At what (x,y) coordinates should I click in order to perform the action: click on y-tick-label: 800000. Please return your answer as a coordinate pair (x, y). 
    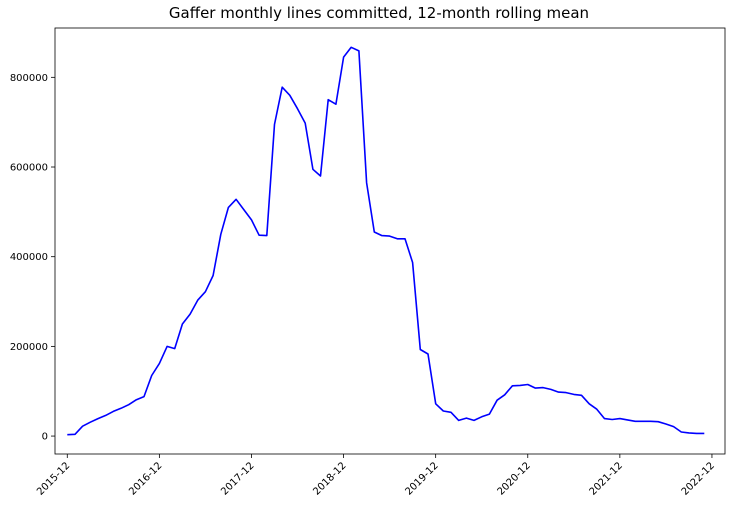
    Looking at the image, I should click on (29, 78).